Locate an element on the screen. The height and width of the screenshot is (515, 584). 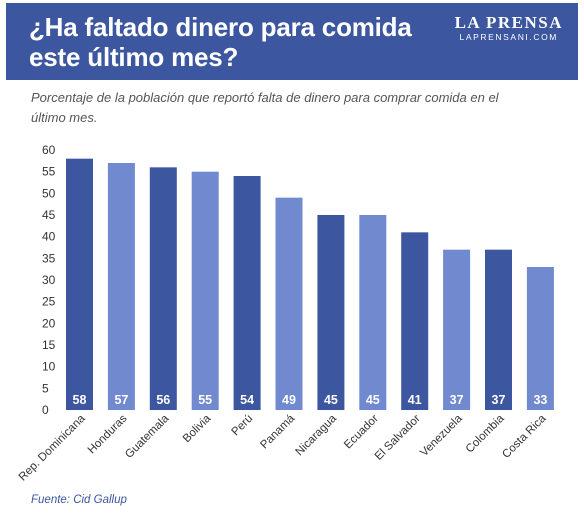
source-note: Fuente: Cid Gallup is located at coordinates (79, 500).